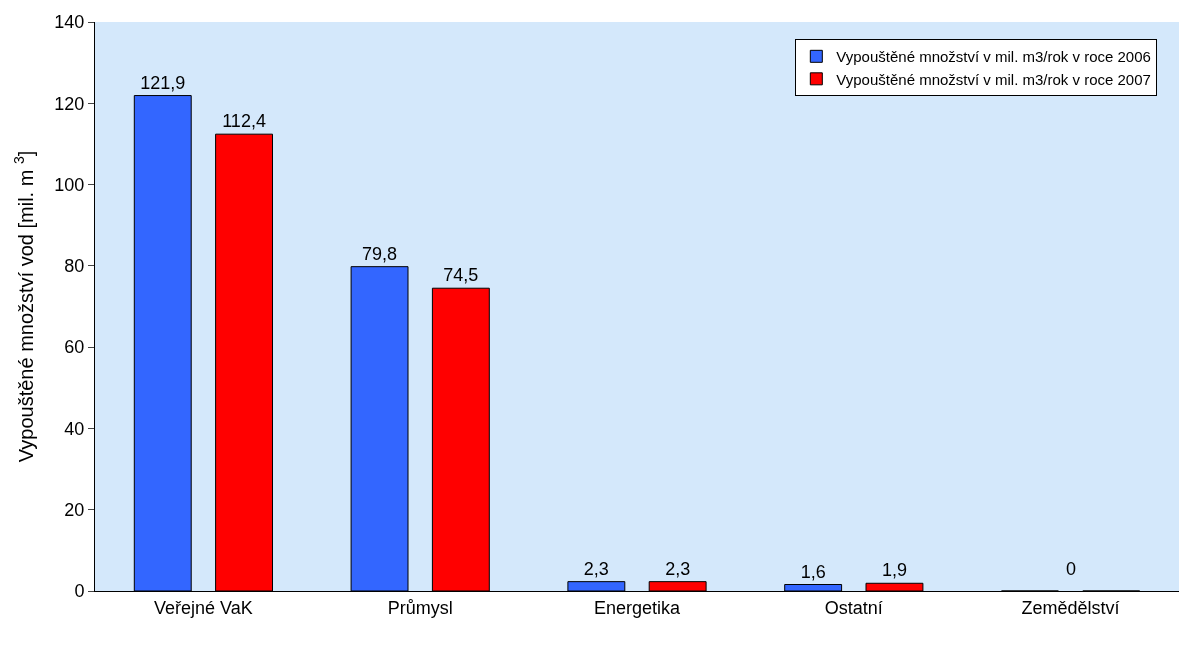 The width and height of the screenshot is (1191, 651). What do you see at coordinates (69, 22) in the screenshot?
I see `y-tick-label: 140` at bounding box center [69, 22].